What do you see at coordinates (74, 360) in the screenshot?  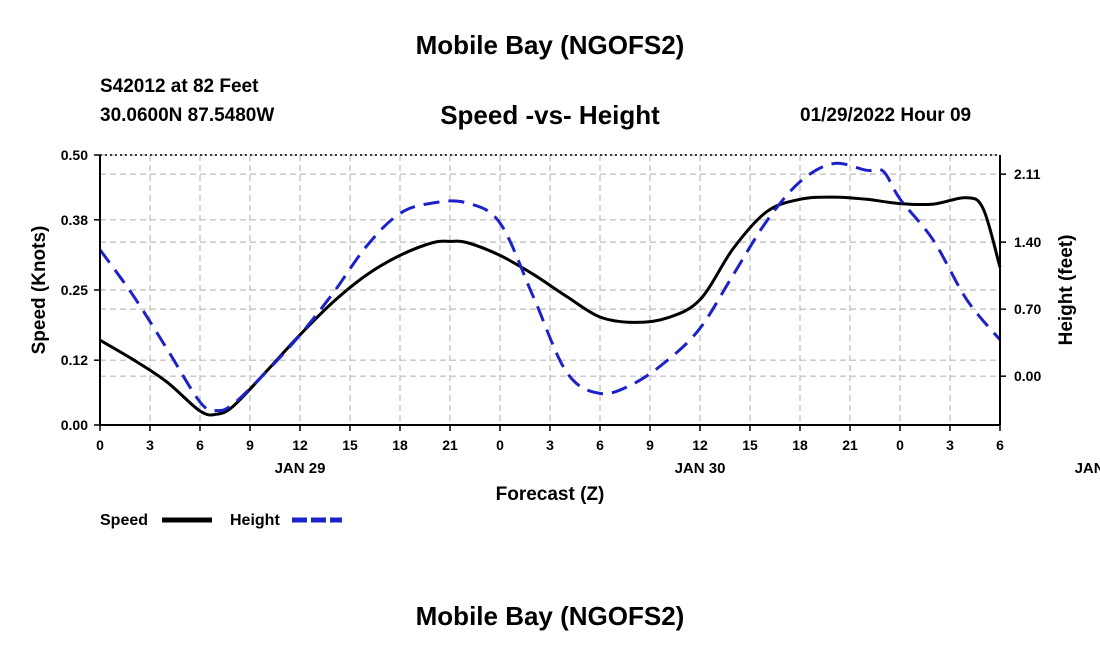 I see `y-tick-label-left: 0.12` at bounding box center [74, 360].